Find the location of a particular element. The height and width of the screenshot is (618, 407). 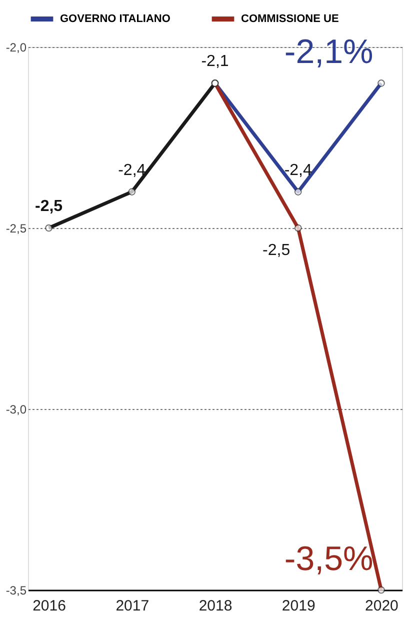

x-tick-label: 2019 is located at coordinates (299, 606).